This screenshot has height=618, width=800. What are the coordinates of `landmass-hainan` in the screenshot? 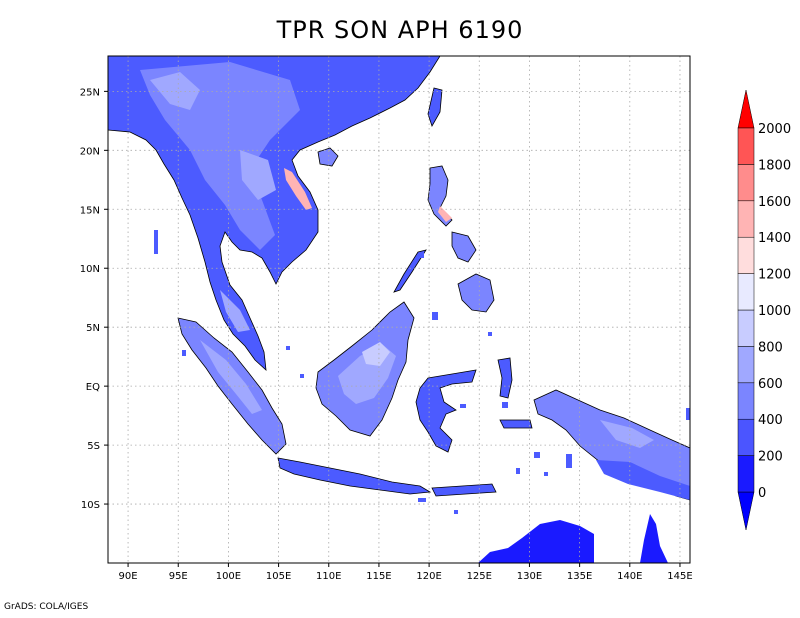 It's located at (328, 157).